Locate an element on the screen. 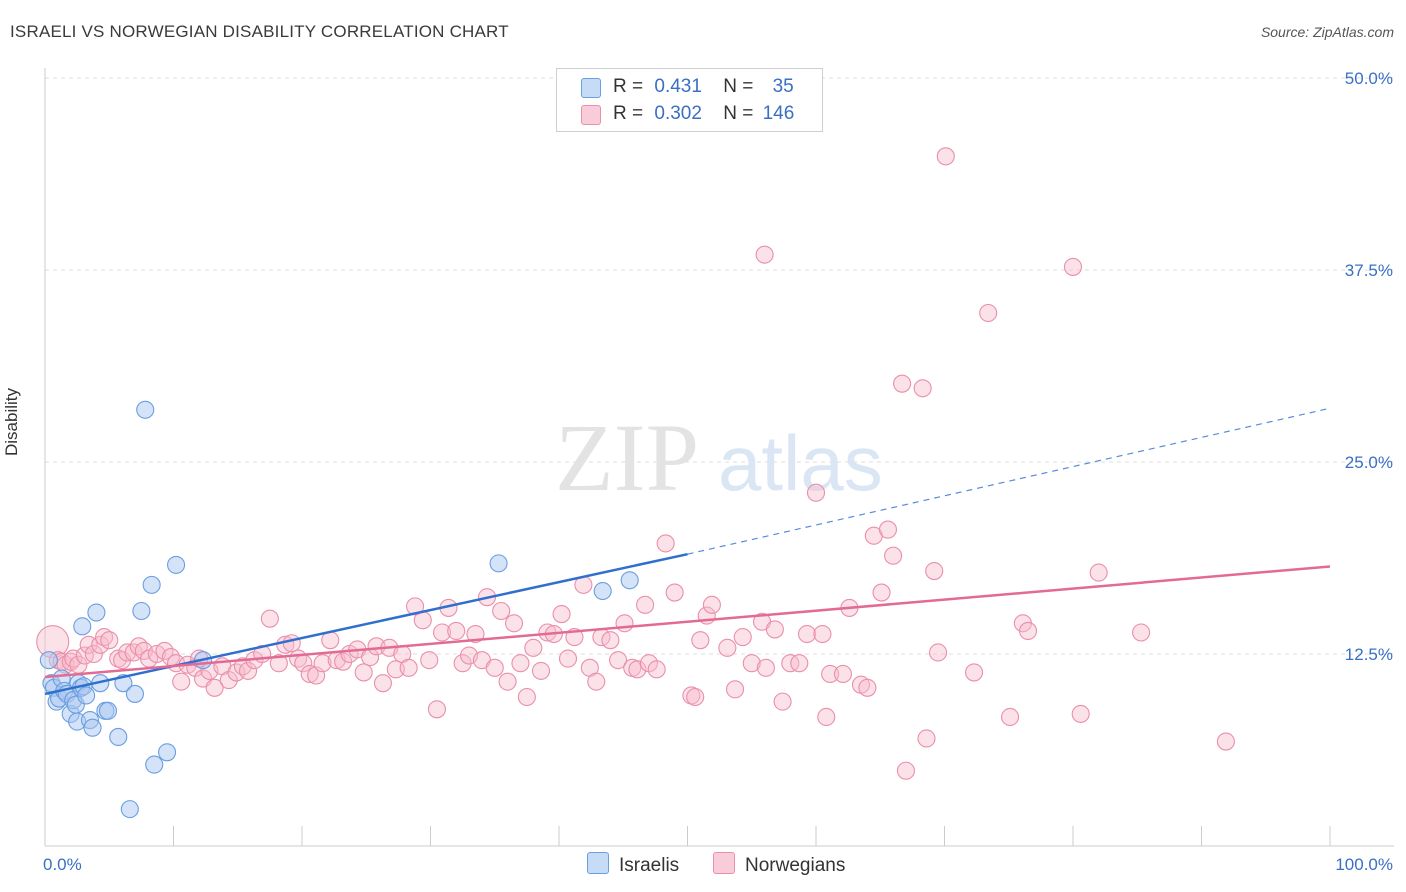 The image size is (1406, 892). legend-n-value: 35 is located at coordinates (783, 86).